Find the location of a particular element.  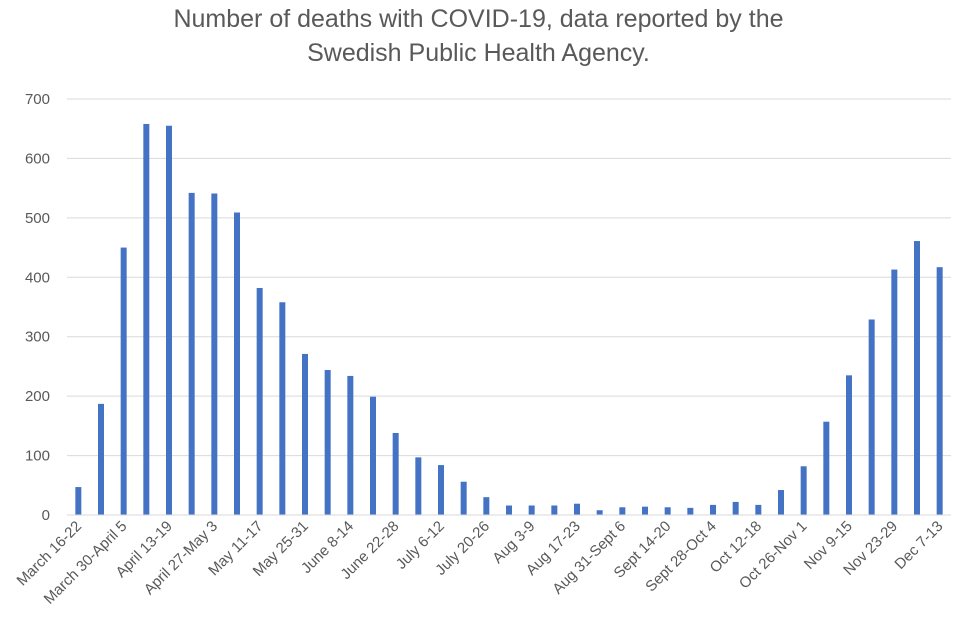

y-tick-label: 700 is located at coordinates (37, 99).